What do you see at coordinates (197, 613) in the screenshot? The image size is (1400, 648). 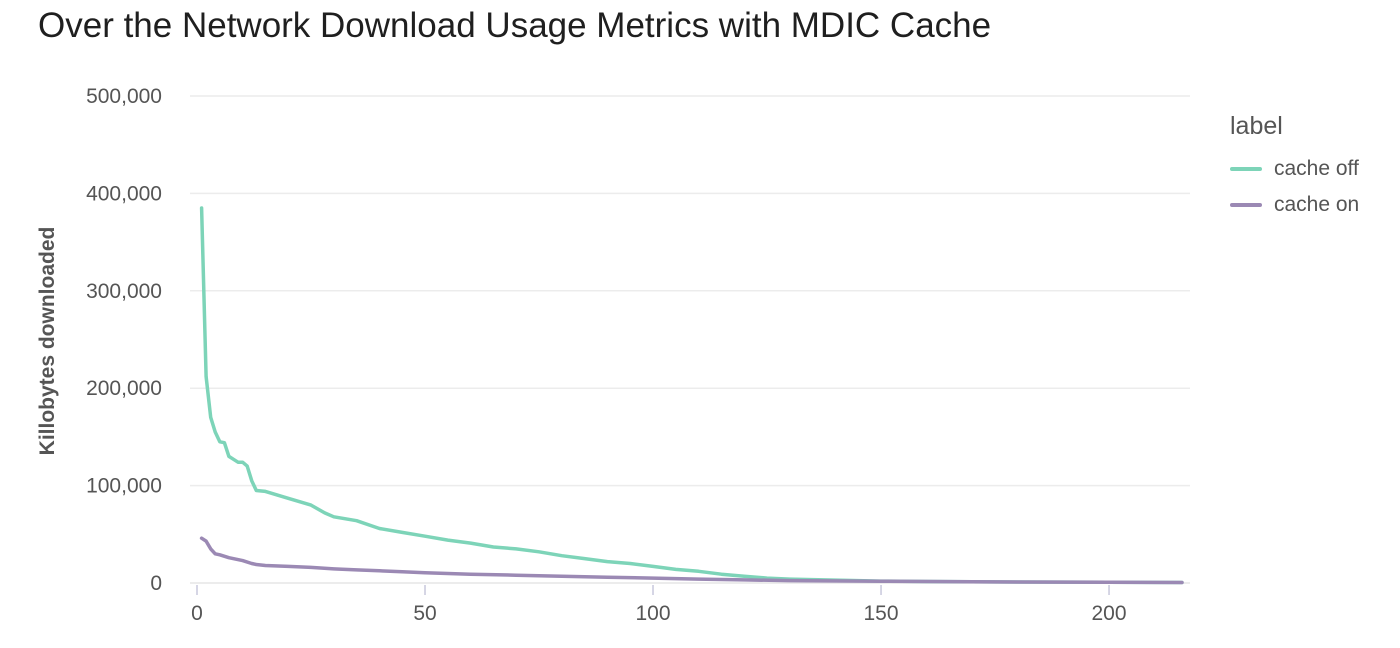 I see `x-tick-label: 0` at bounding box center [197, 613].